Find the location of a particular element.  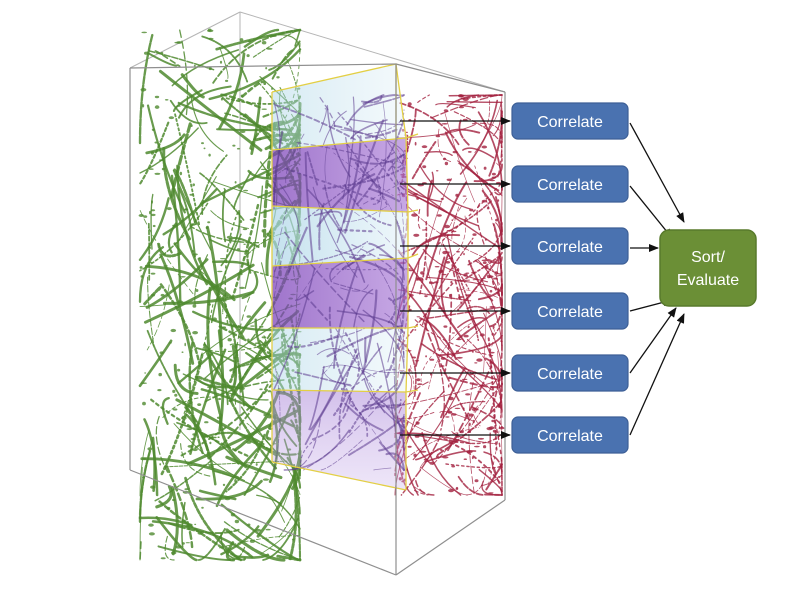

sort-evaluate-box: Sort/ Evaluate is located at coordinates (708, 268).